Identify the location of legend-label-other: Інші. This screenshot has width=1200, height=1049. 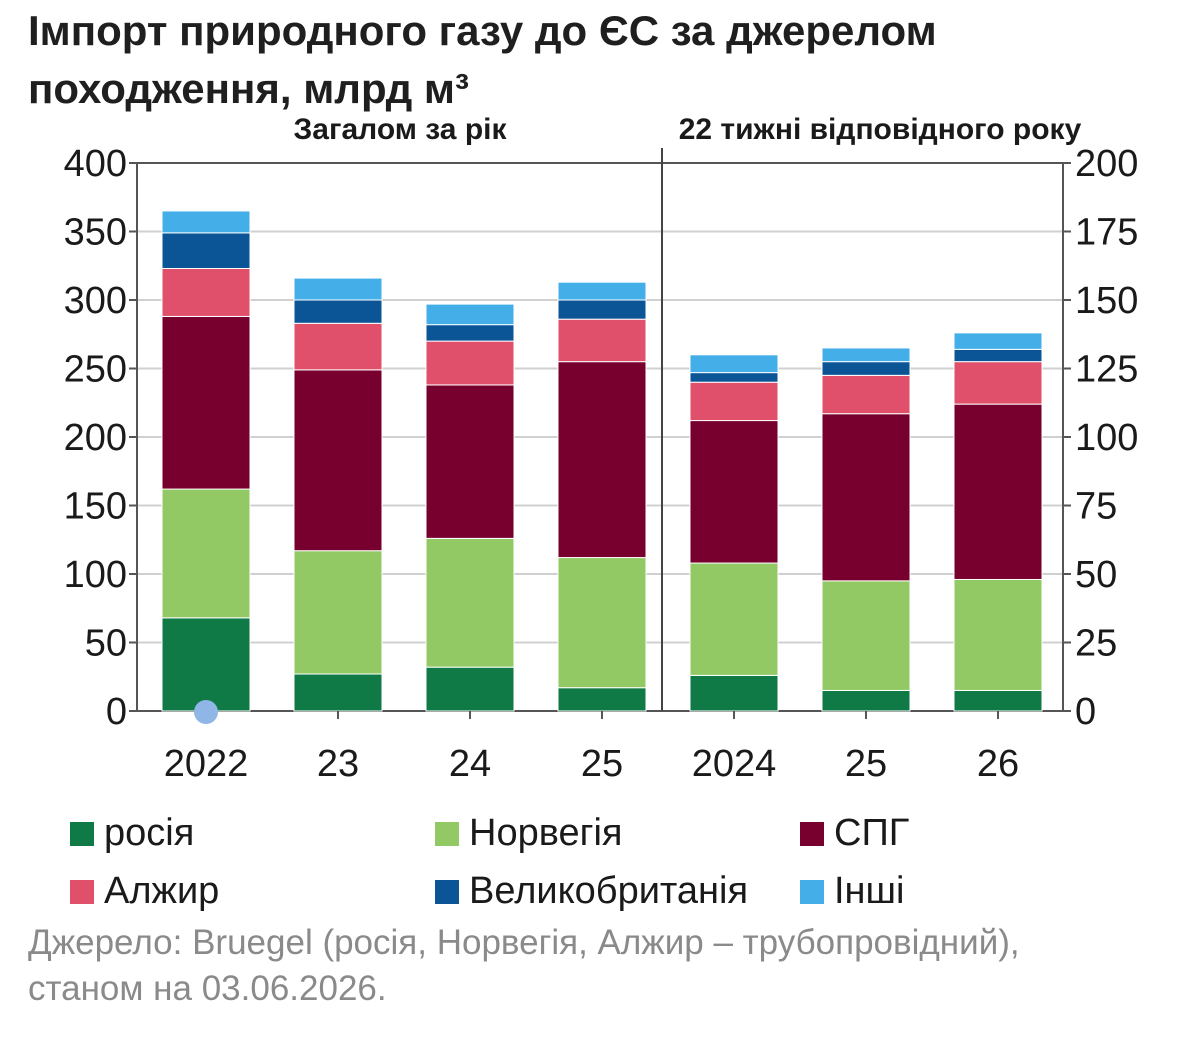
(869, 891).